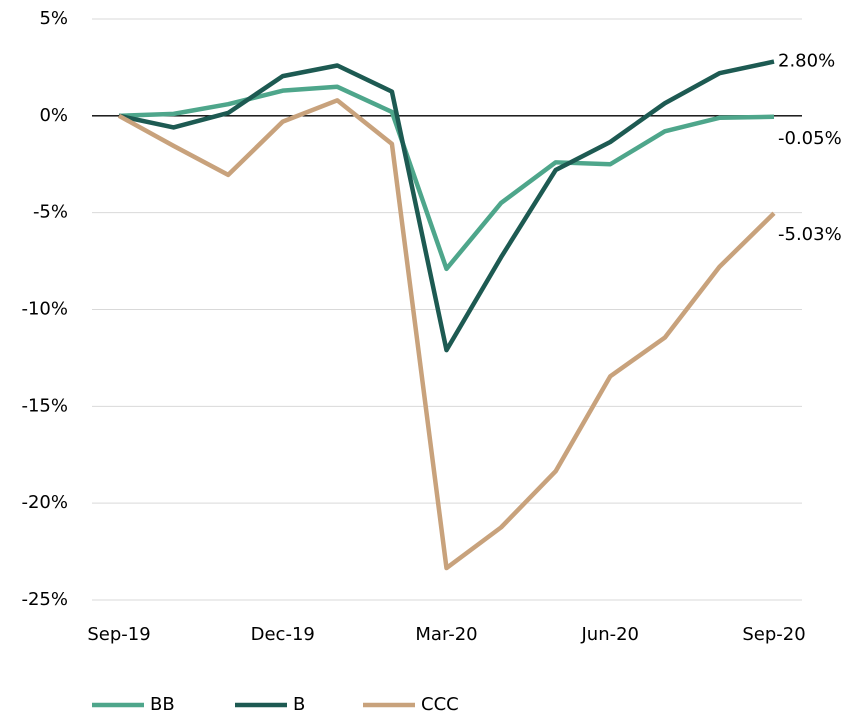 The image size is (848, 717). What do you see at coordinates (53, 18) in the screenshot?
I see `y-tick-label: 5%` at bounding box center [53, 18].